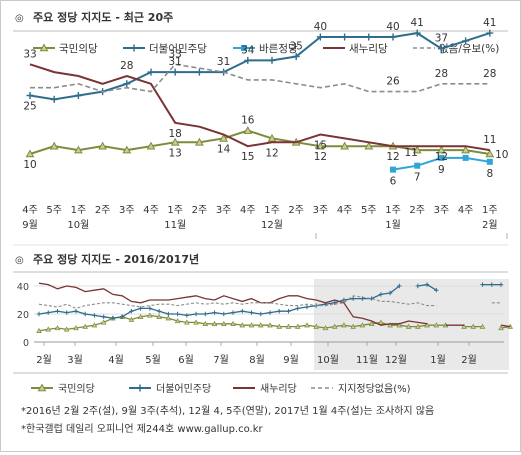 Image resolution: width=521 pixels, height=455 pixels. I want to click on chart1-x-tick-8: 3주, so click(224, 210).